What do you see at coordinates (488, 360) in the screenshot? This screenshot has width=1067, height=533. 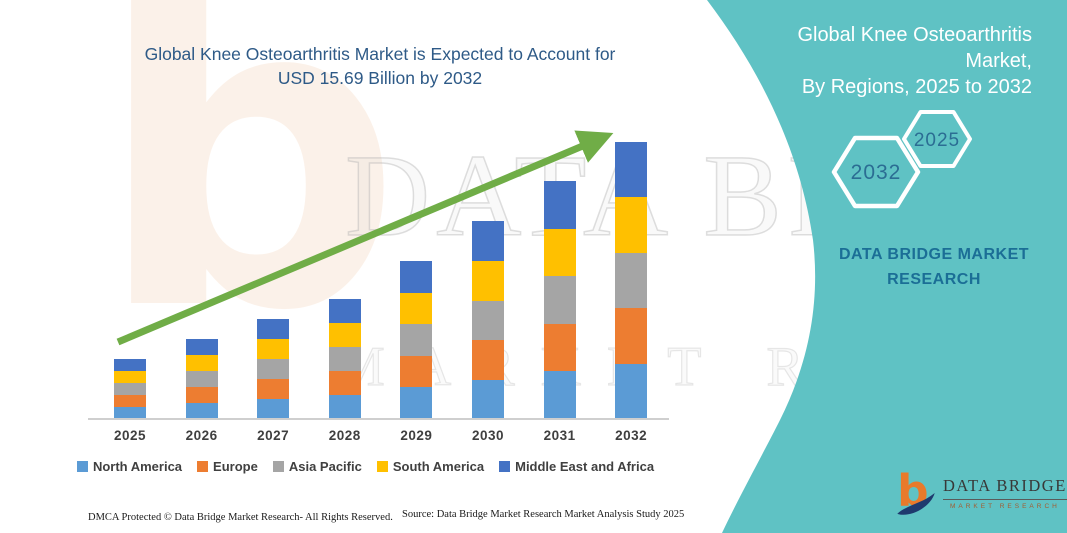 I see `bar-segment-2030-europe` at bounding box center [488, 360].